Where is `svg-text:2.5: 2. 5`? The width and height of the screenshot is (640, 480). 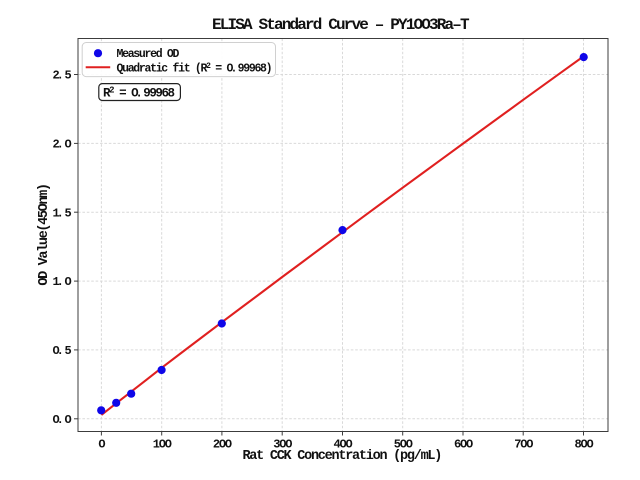 svg-text:2.5: 2. 5 is located at coordinates (61, 76).